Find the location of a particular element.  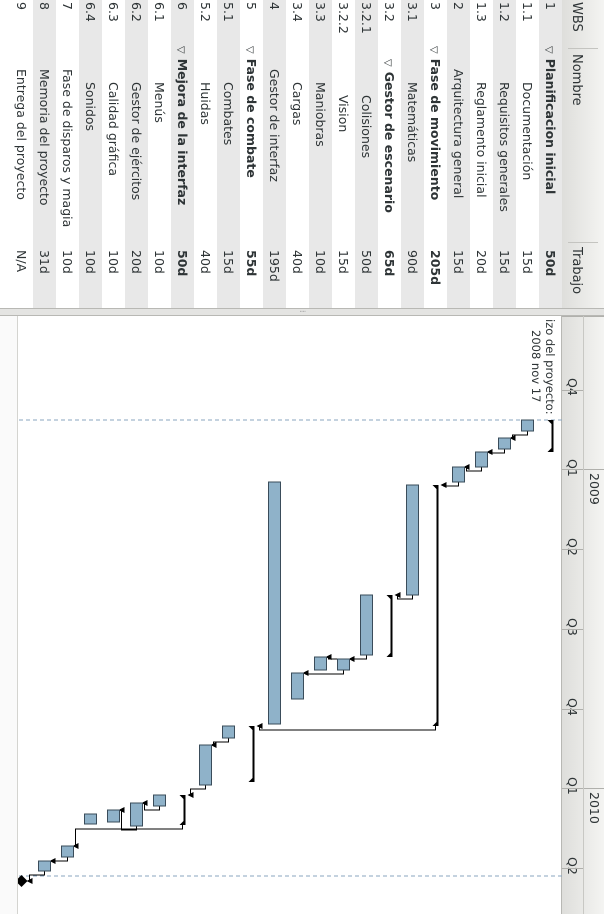

task-row: 1 ▽ Planificacion inicial 50d is located at coordinates (550, 154).